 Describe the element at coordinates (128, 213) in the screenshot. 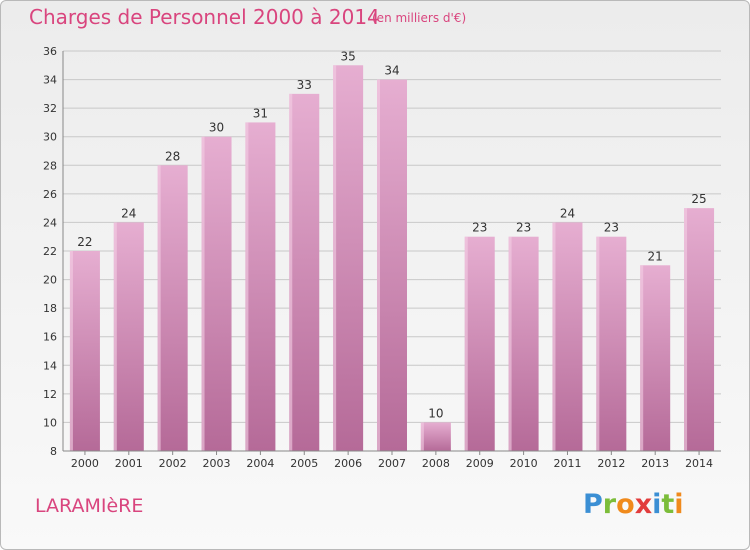

I see `data-label-2001: 24` at that location.